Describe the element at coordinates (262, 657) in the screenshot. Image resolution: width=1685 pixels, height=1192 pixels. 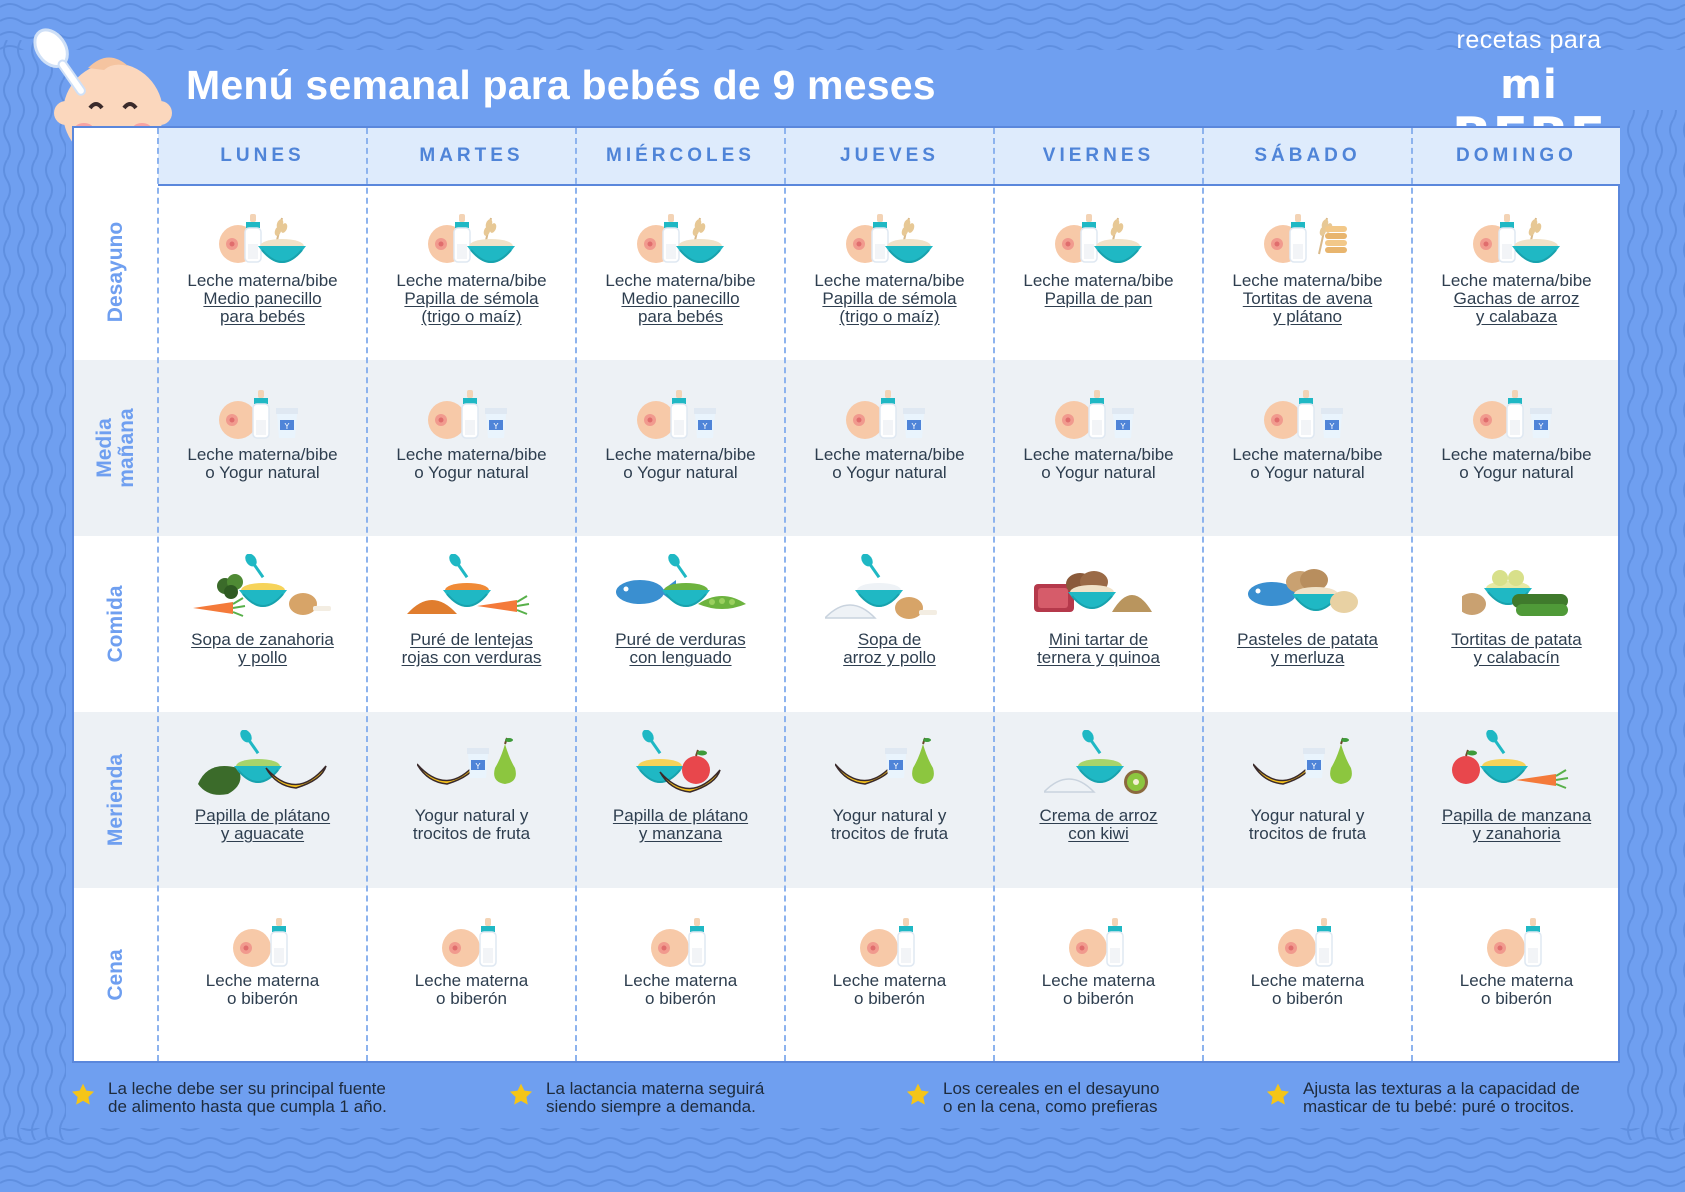
I see `menu-item-line2: y pollo` at that location.